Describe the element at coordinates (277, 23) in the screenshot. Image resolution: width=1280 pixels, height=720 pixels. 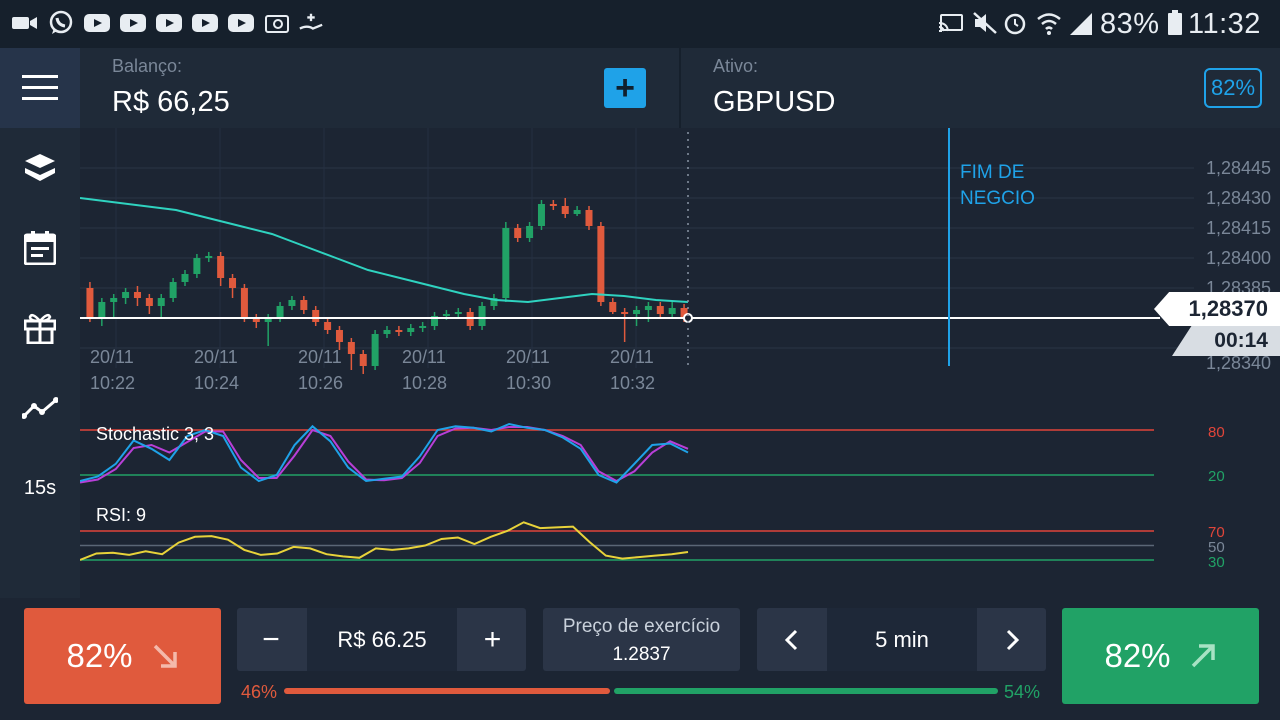
I see `email-icon` at that location.